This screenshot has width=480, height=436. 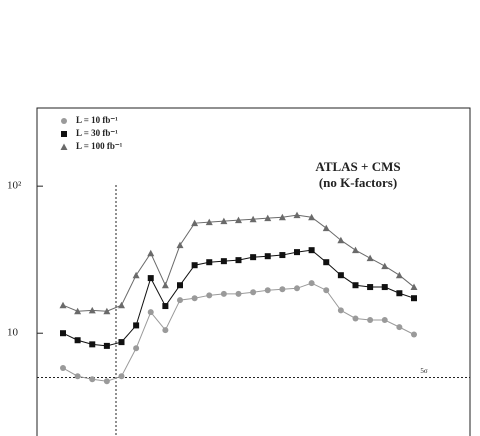 What do you see at coordinates (13, 333) in the screenshot?
I see `y-tick-label: 10` at bounding box center [13, 333].